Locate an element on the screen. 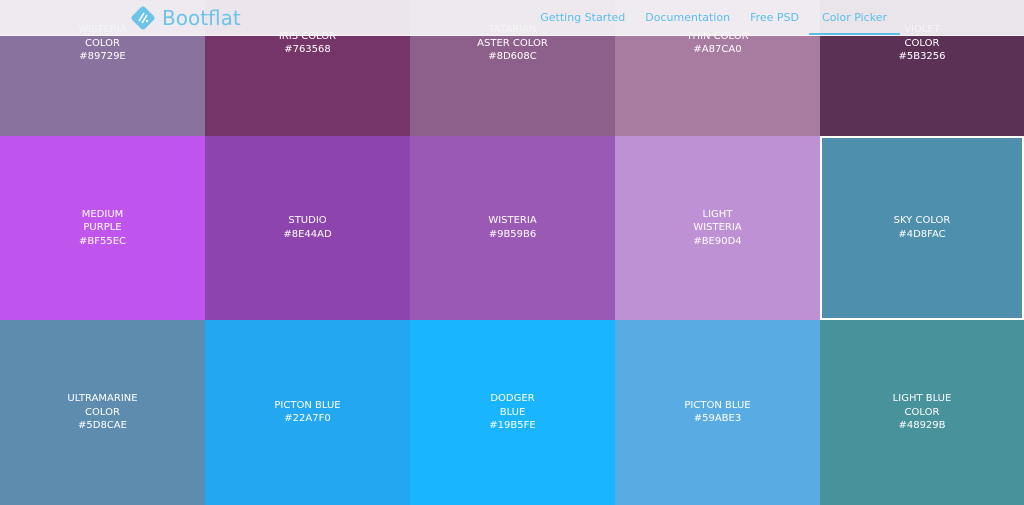 The width and height of the screenshot is (1024, 505). color-swatch: Picton Blue #59ABE3 is located at coordinates (717, 412).